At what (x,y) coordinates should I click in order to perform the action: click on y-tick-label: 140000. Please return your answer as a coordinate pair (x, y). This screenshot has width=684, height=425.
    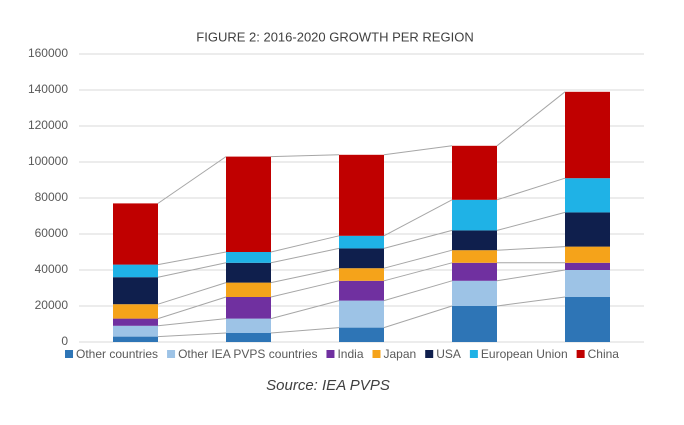
    Looking at the image, I should click on (48, 89).